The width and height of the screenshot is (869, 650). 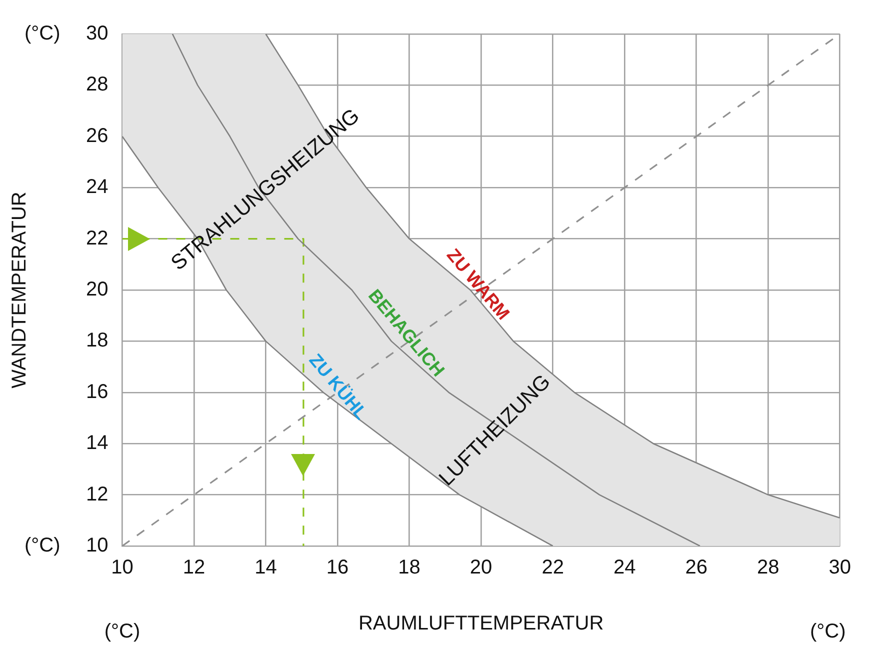 What do you see at coordinates (97, 494) in the screenshot?
I see `y-tick-label: 12` at bounding box center [97, 494].